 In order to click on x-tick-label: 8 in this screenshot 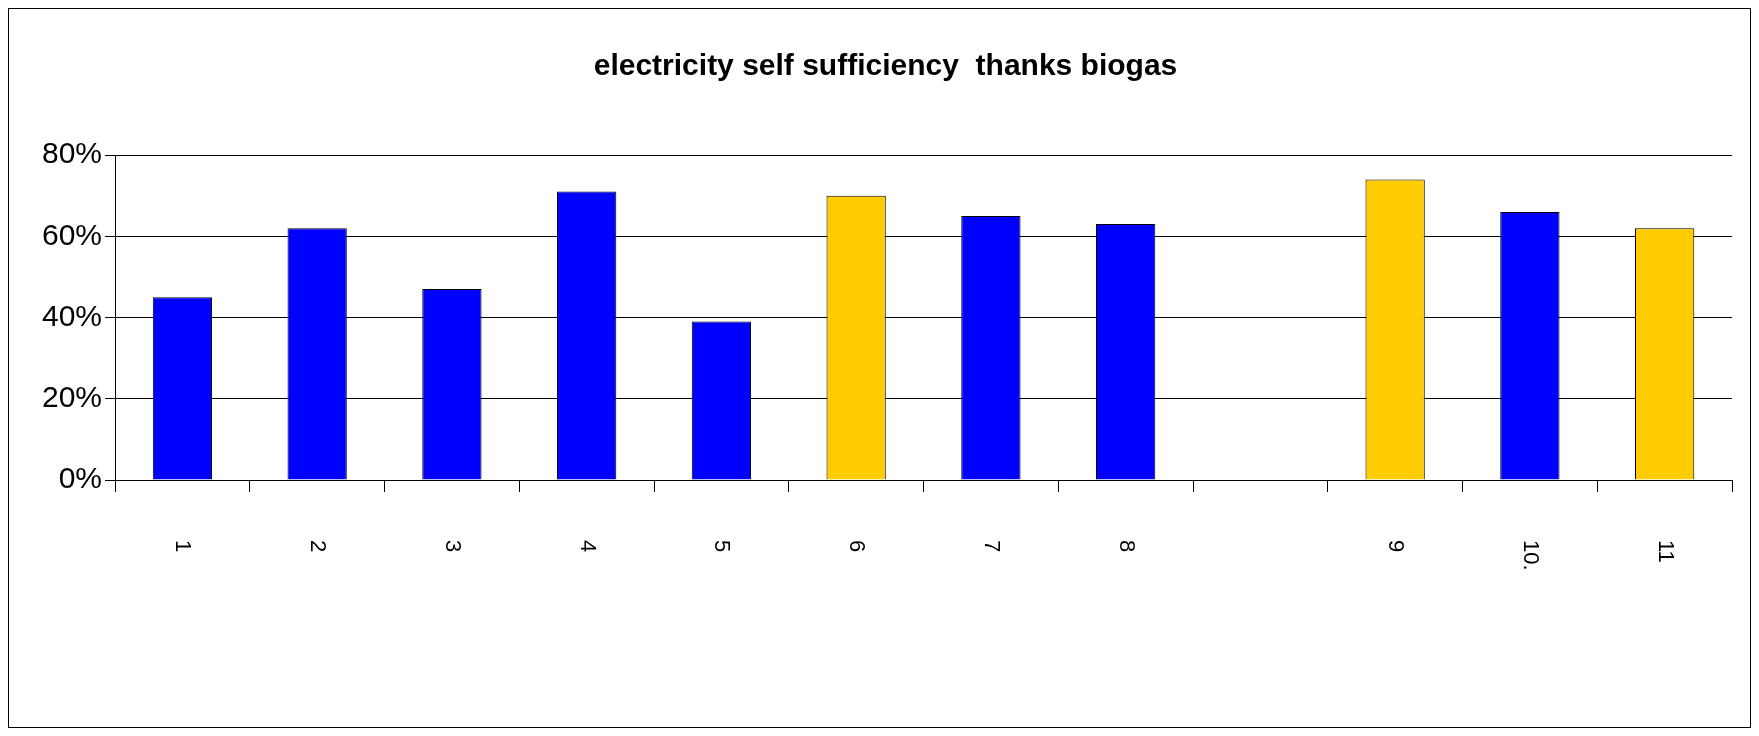, I will do `click(1127, 546)`.